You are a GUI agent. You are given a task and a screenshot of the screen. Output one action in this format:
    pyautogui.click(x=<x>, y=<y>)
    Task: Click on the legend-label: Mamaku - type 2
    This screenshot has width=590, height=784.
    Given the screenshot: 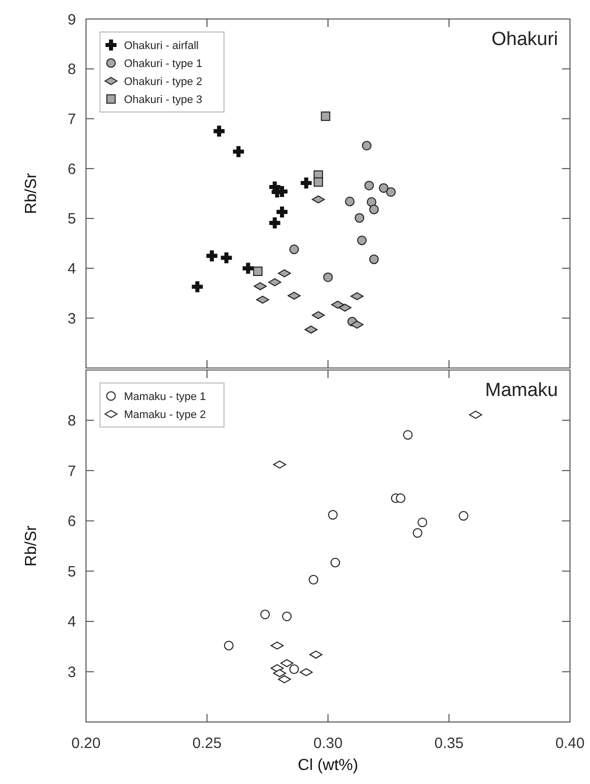 What is the action you would take?
    pyautogui.click(x=165, y=414)
    